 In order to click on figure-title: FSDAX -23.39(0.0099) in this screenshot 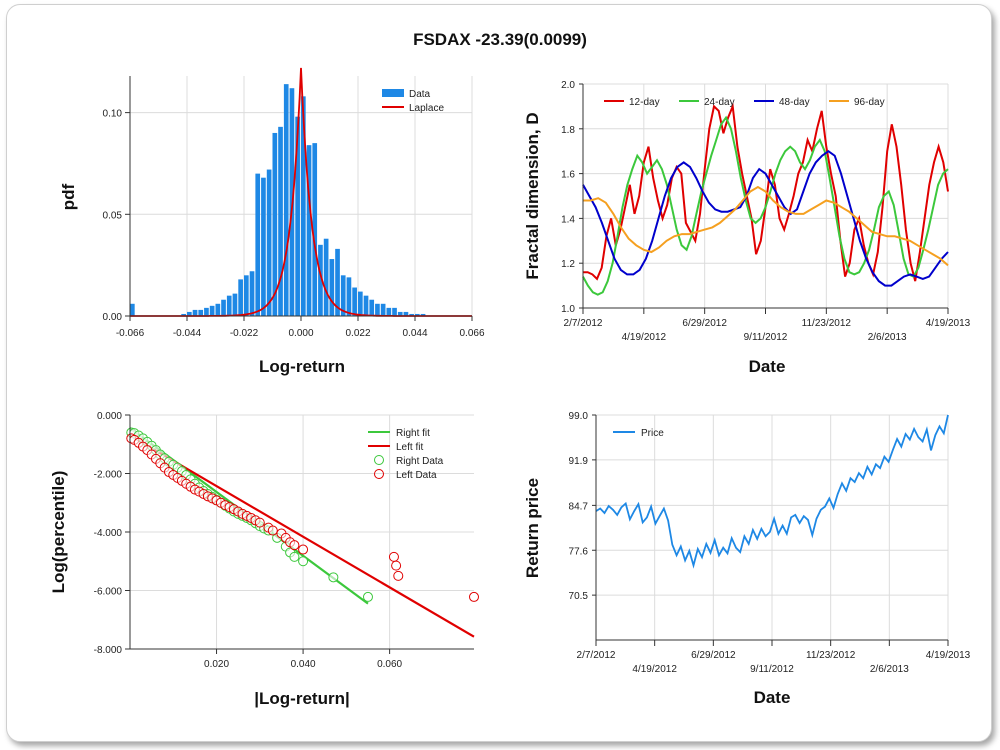, I will do `click(500, 39)`.